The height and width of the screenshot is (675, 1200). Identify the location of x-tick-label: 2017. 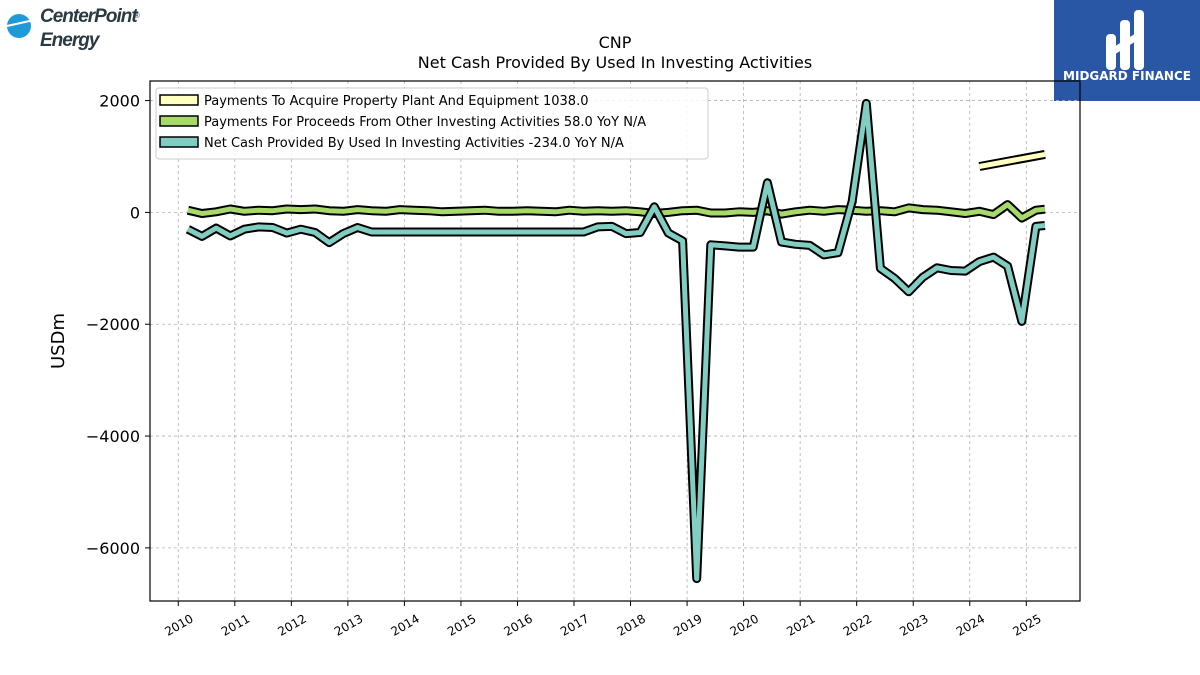
(574, 624).